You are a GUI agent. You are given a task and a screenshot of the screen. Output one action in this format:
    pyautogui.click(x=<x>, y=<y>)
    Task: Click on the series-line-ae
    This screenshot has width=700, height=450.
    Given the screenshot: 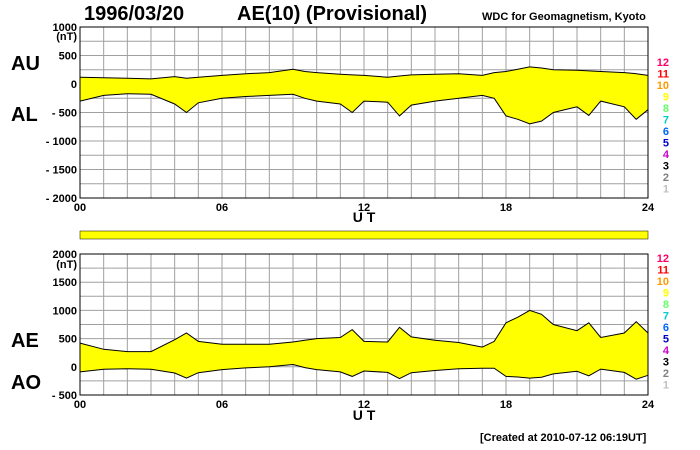 What is the action you would take?
    pyautogui.click(x=364, y=331)
    